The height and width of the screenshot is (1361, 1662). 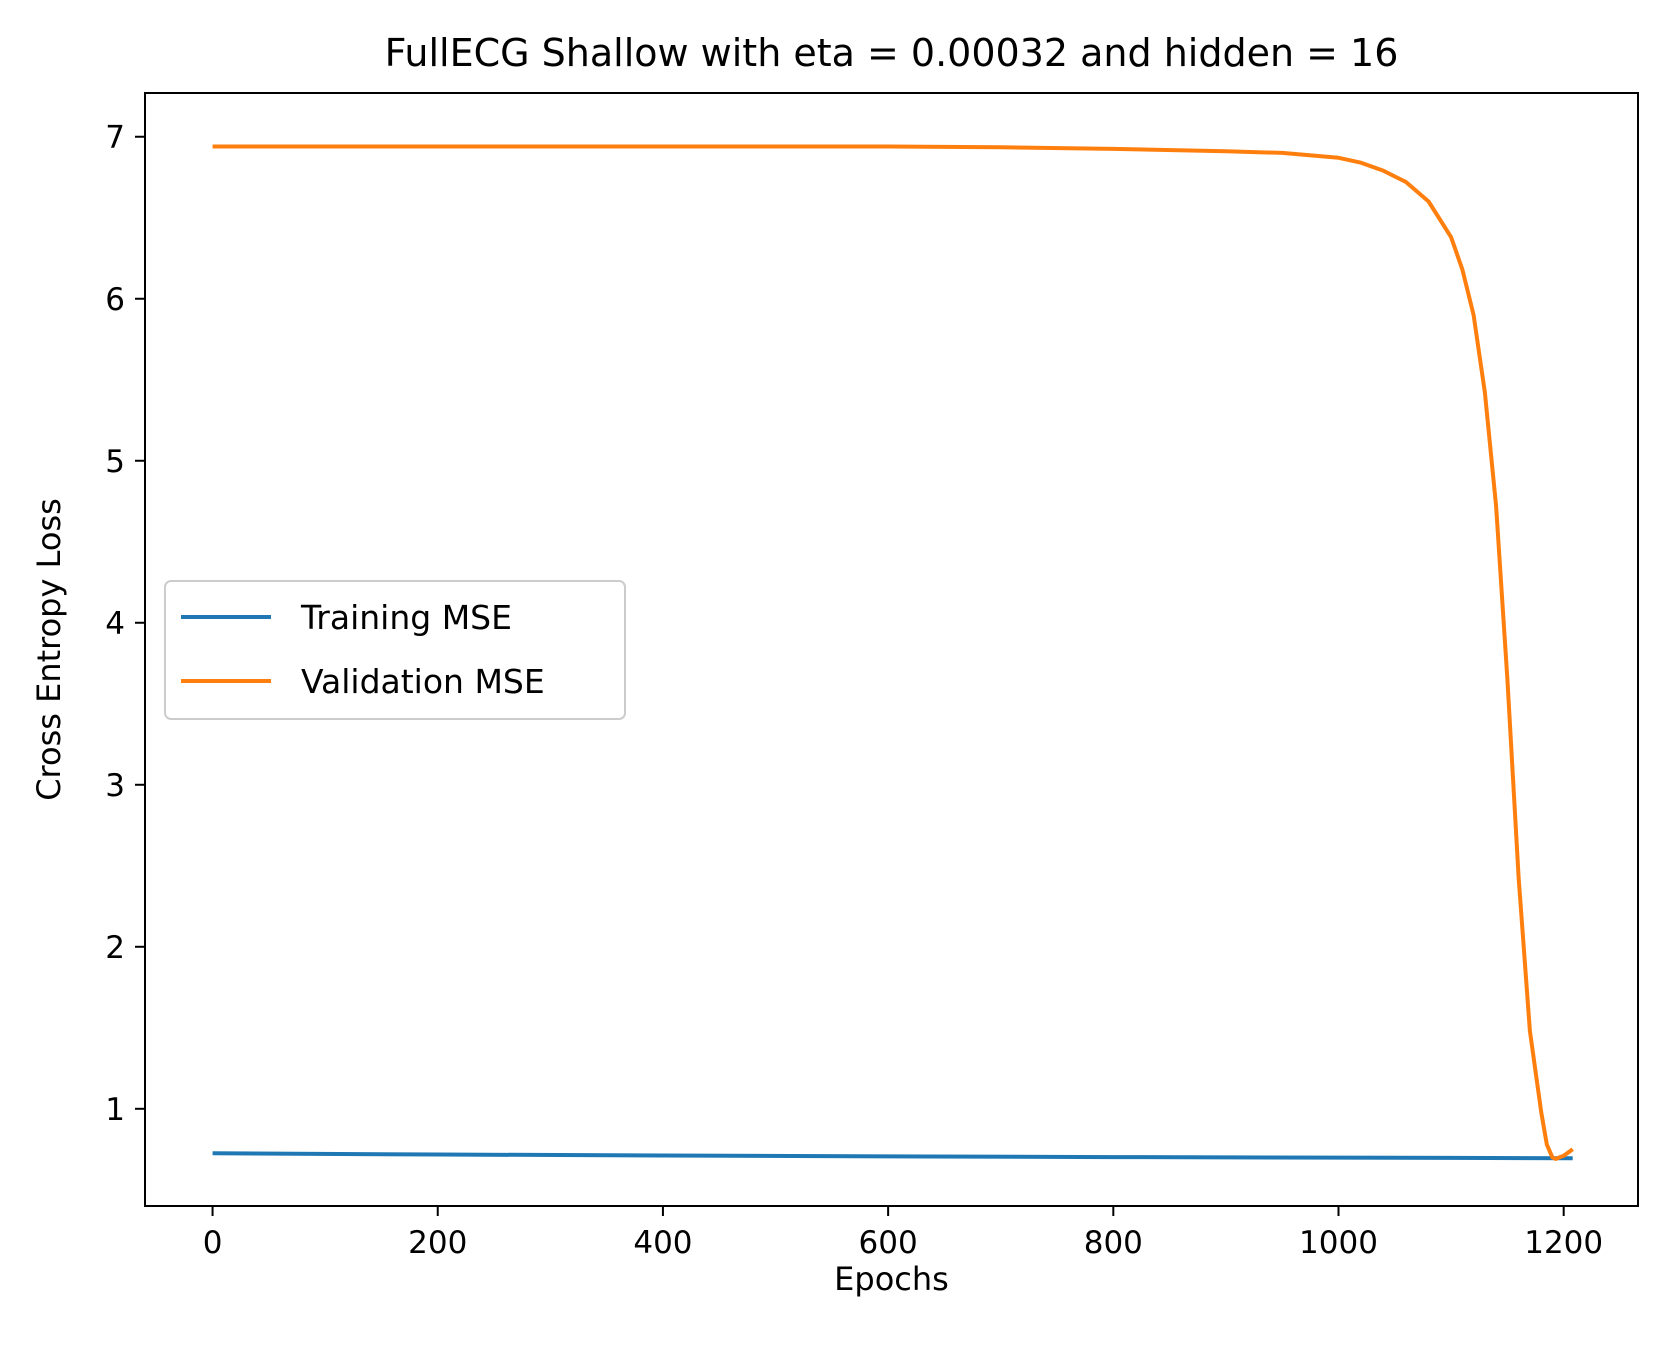 I want to click on x-axis-label: Epochs, so click(x=891, y=1279).